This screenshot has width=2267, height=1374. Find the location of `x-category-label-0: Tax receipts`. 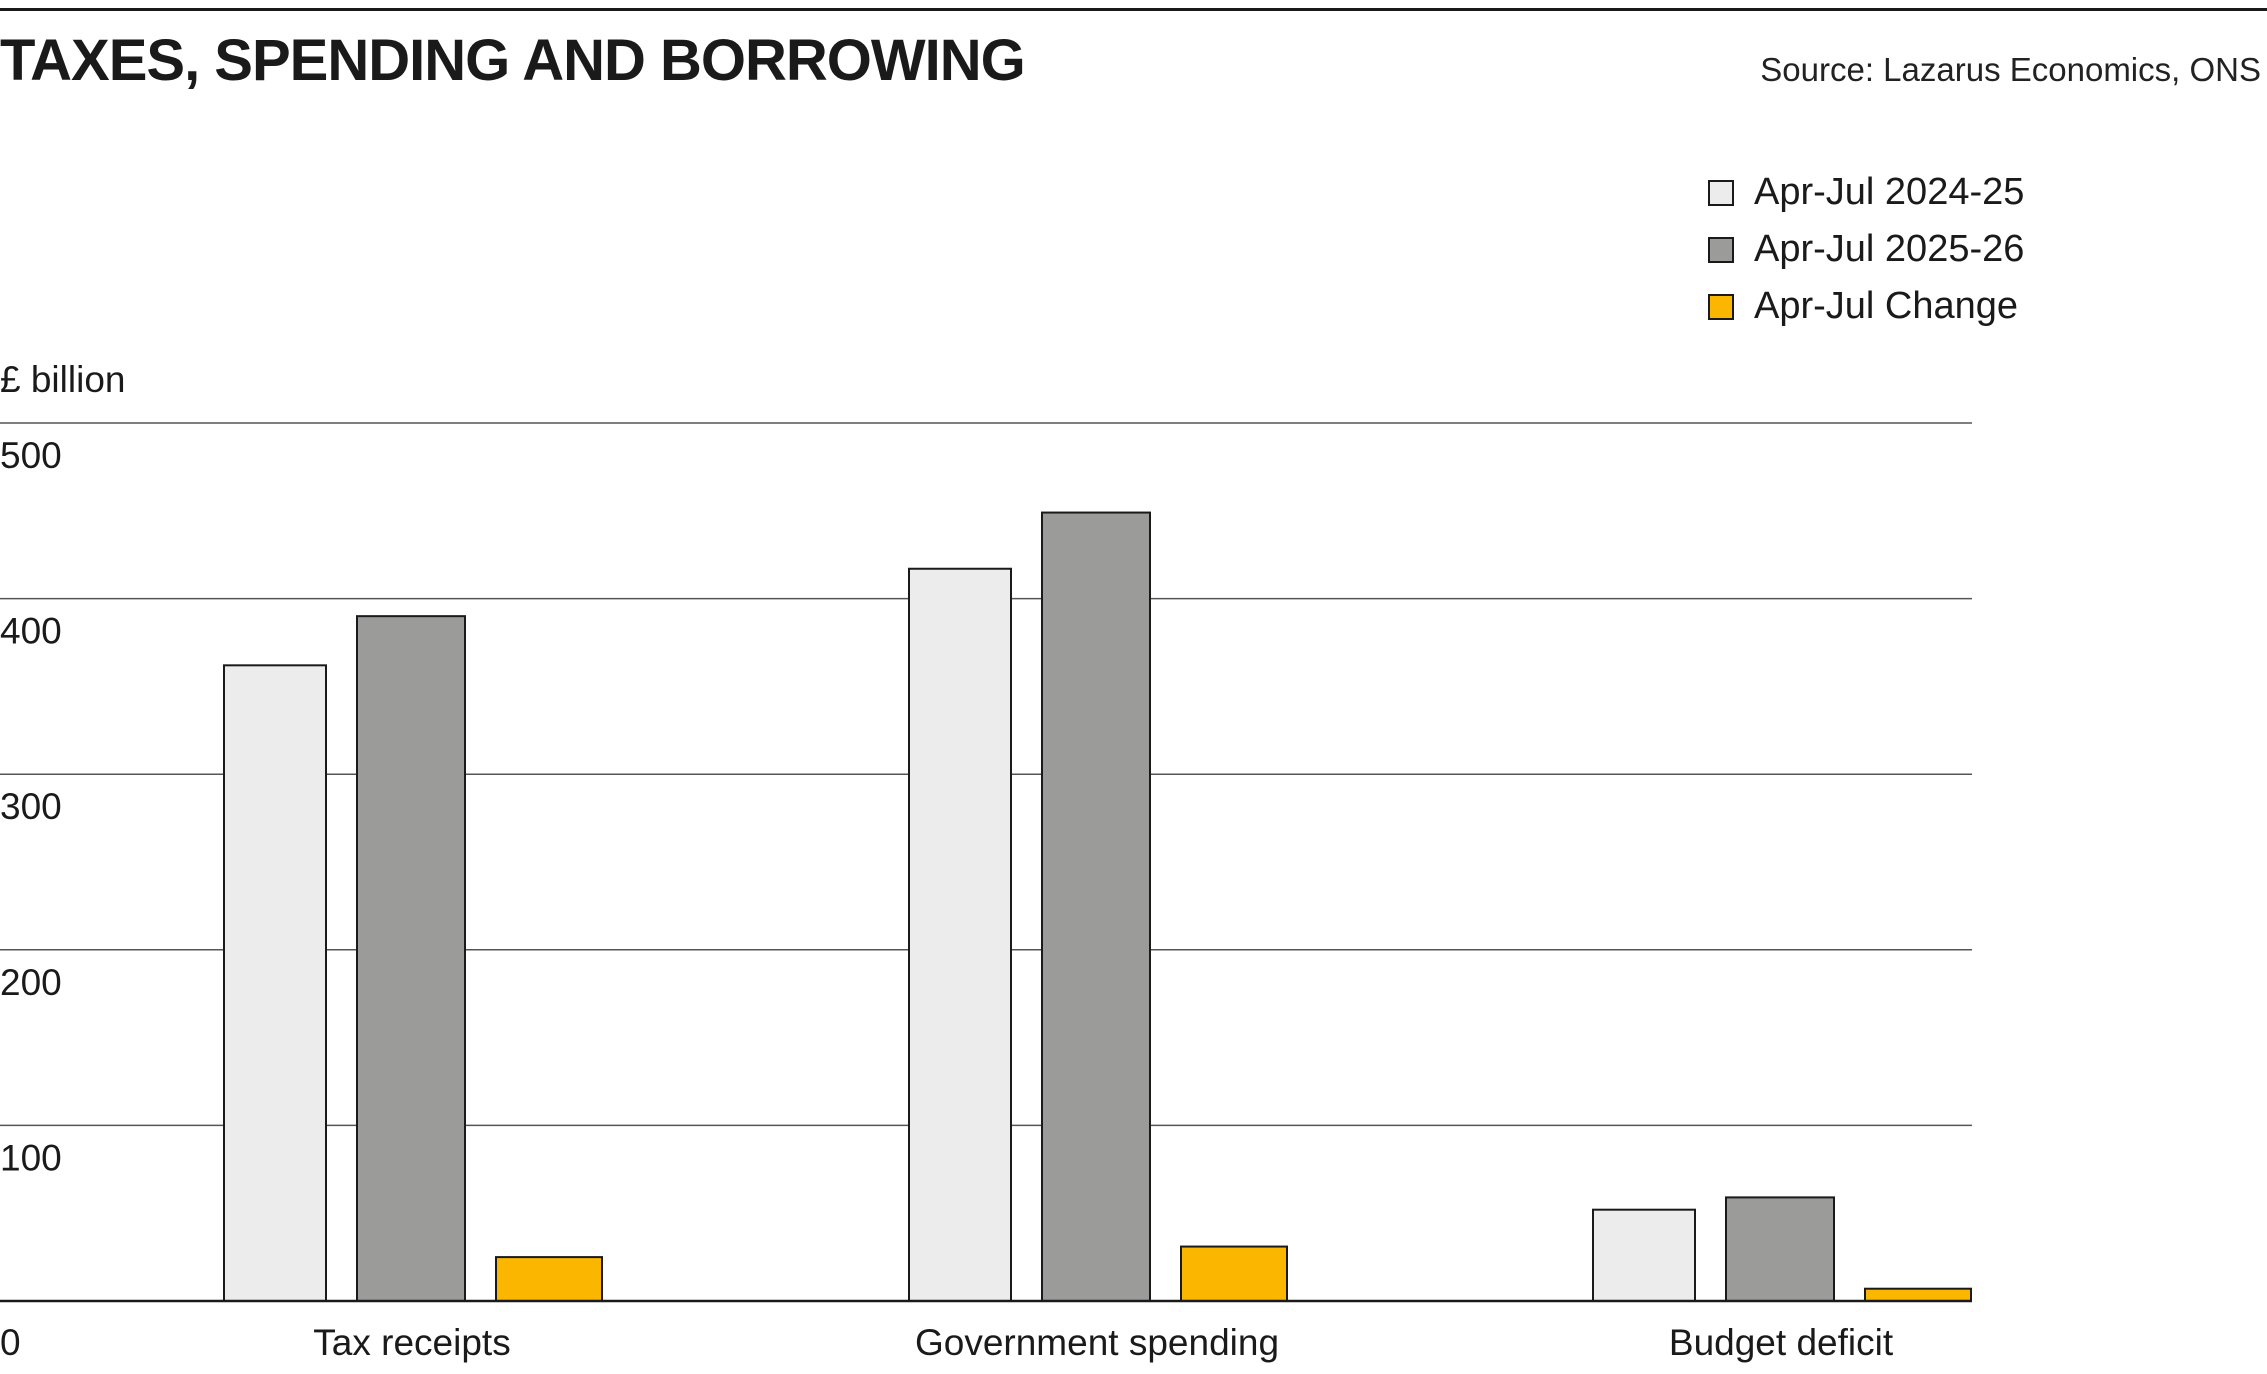

x-category-label-0: Tax receipts is located at coordinates (411, 1342).